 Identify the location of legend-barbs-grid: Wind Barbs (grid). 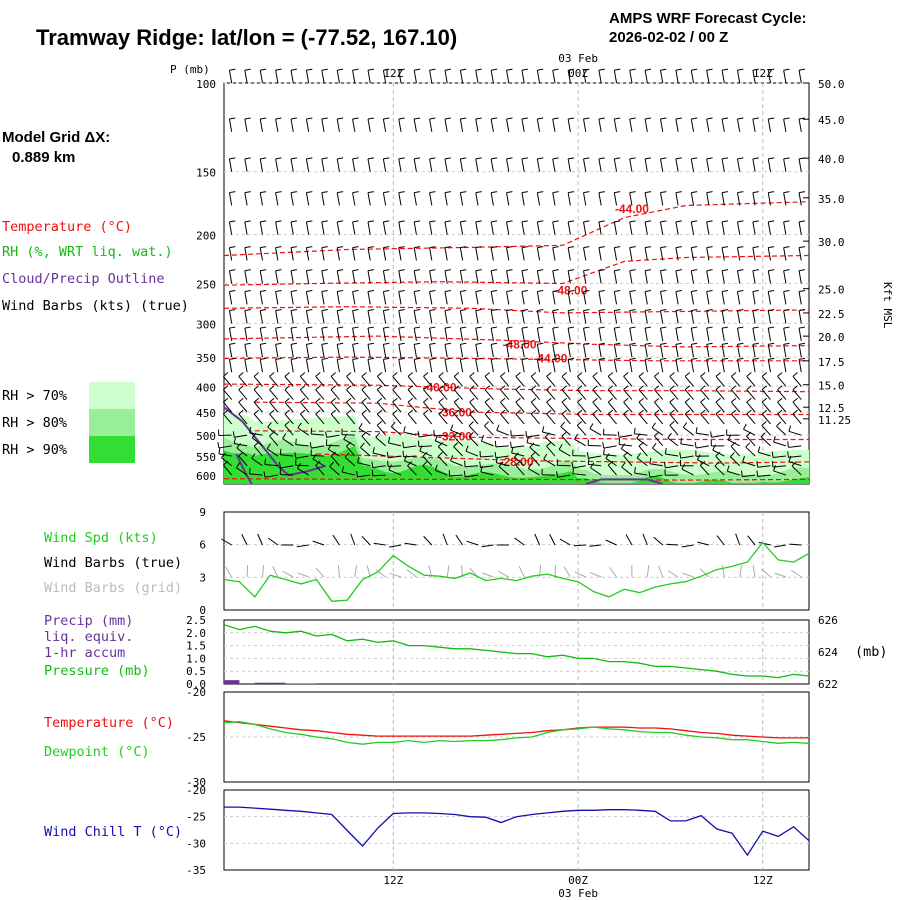
(113, 588).